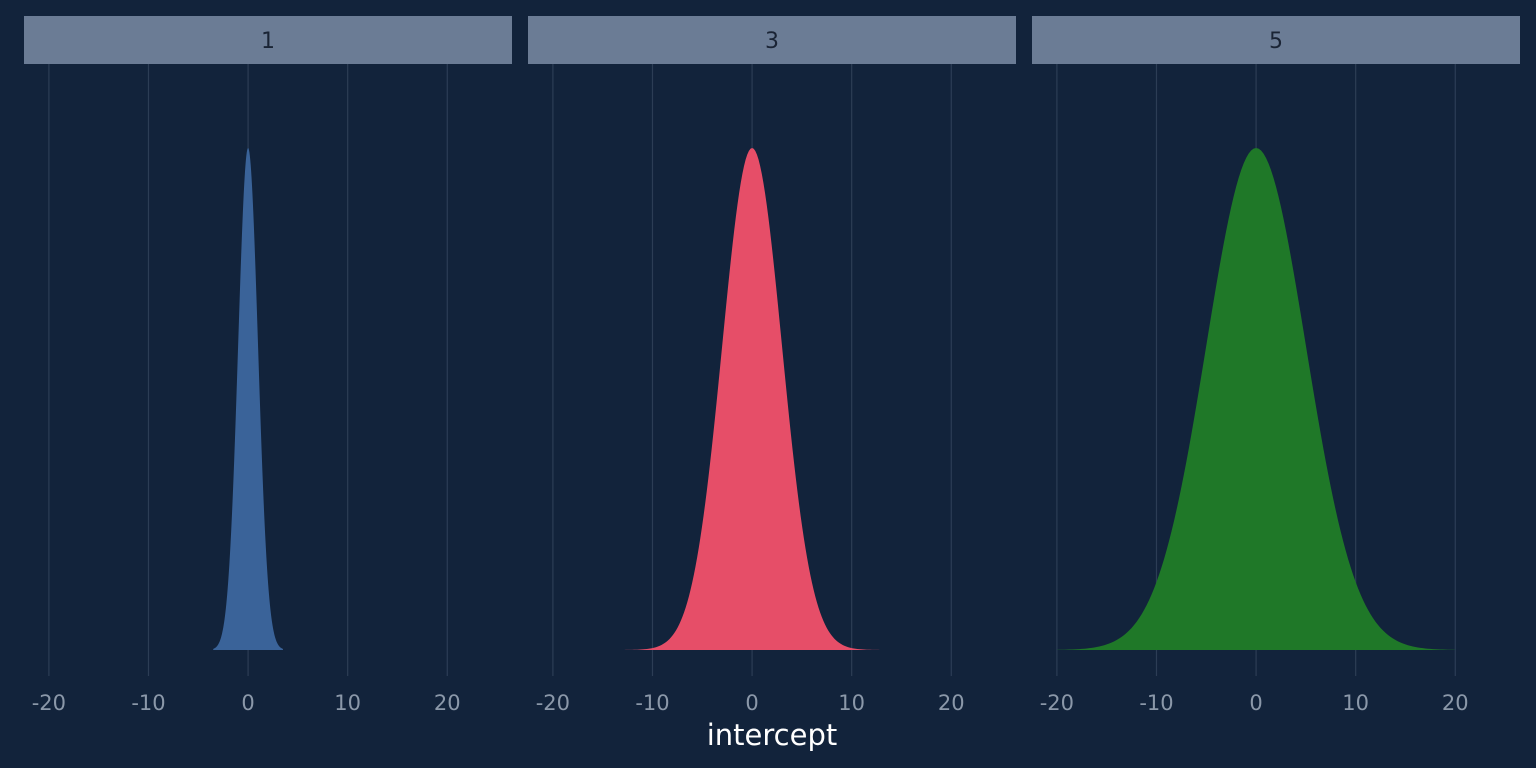  I want to click on facet-strip-label: 3, so click(772, 41).